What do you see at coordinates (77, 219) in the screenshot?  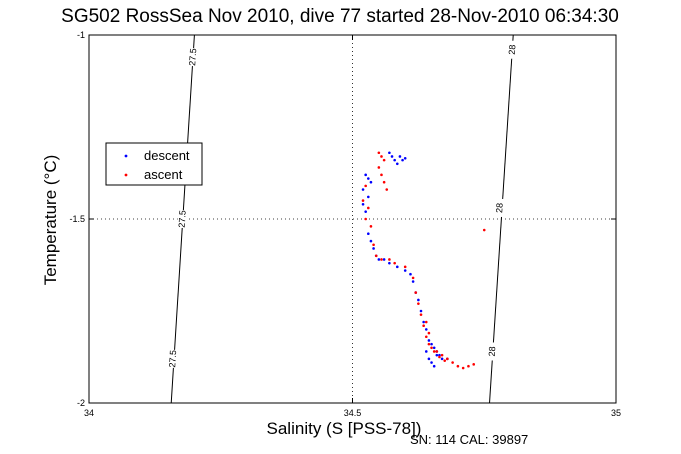 I see `y-tick-label: -1.5` at bounding box center [77, 219].